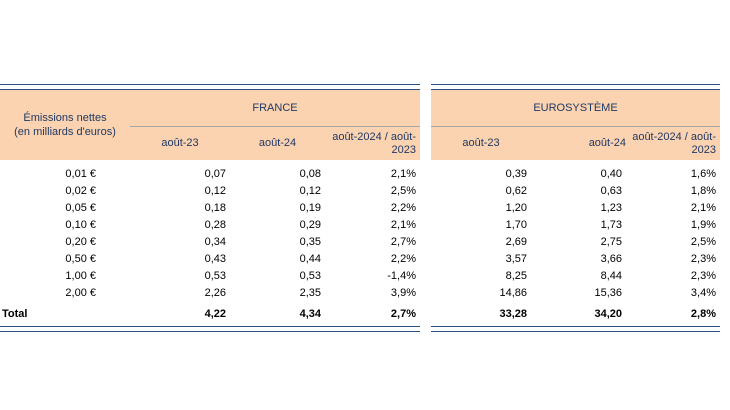 The height and width of the screenshot is (410, 730). What do you see at coordinates (516, 242) in the screenshot?
I see `eurosysteme-aug23-value: 2,69` at bounding box center [516, 242].